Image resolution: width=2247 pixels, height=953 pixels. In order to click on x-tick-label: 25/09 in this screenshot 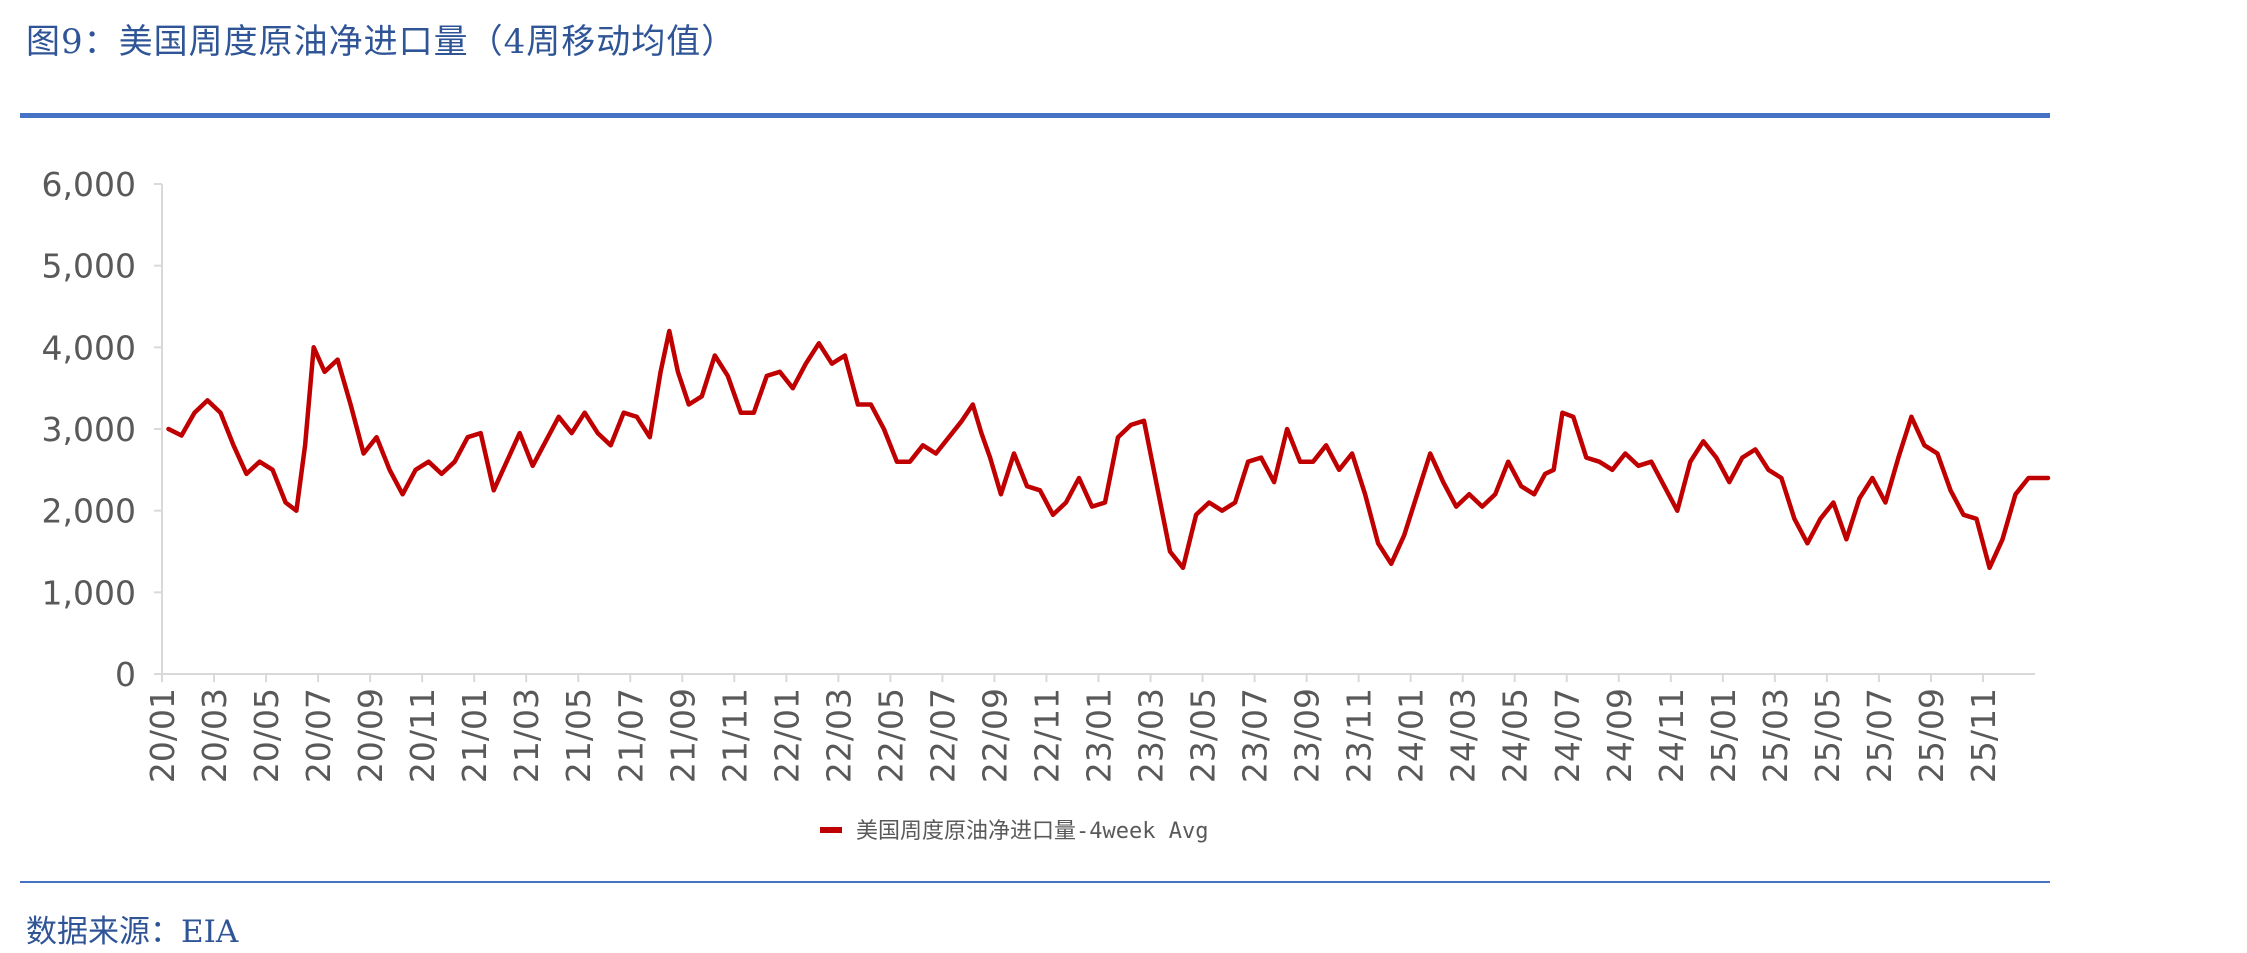, I will do `click(1931, 735)`.